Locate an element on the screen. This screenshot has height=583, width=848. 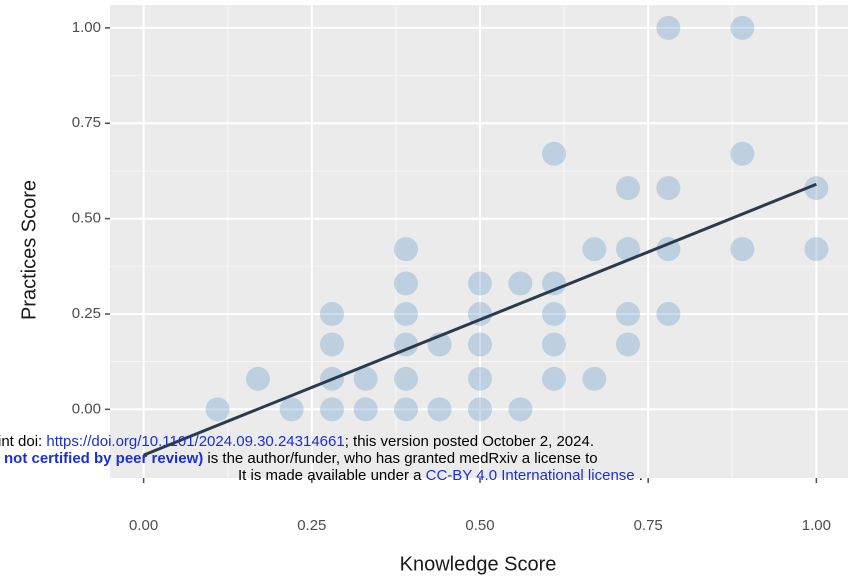
text: int doi: is located at coordinates (23, 441).